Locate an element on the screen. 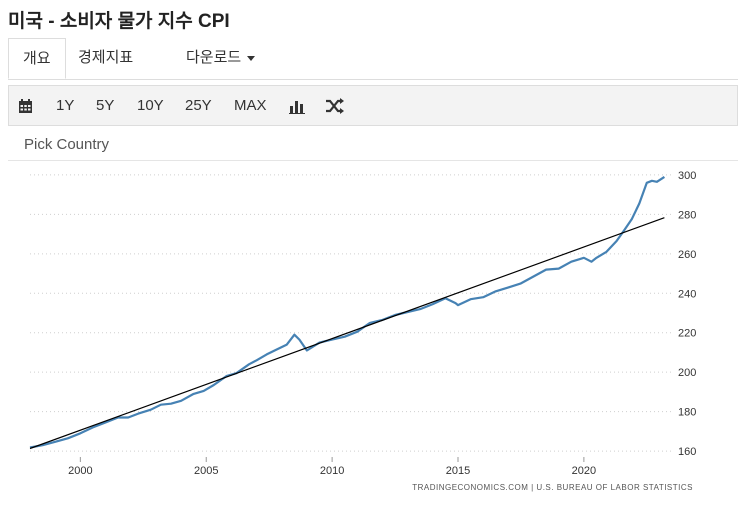 This screenshot has width=738, height=516. x-tick-label: 2005 is located at coordinates (206, 471).